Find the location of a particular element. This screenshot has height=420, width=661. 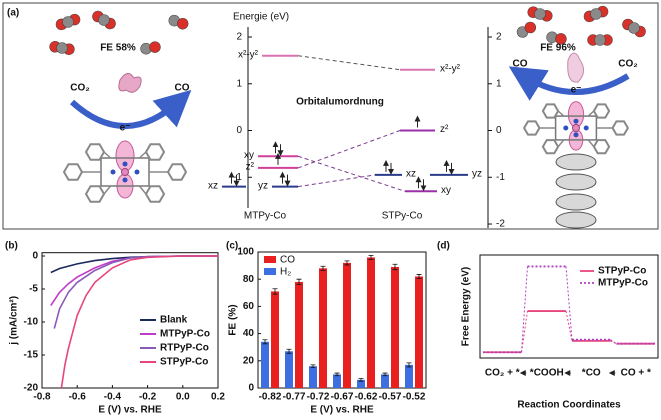

faradaic-efficiency: FE 58% is located at coordinates (118, 48).